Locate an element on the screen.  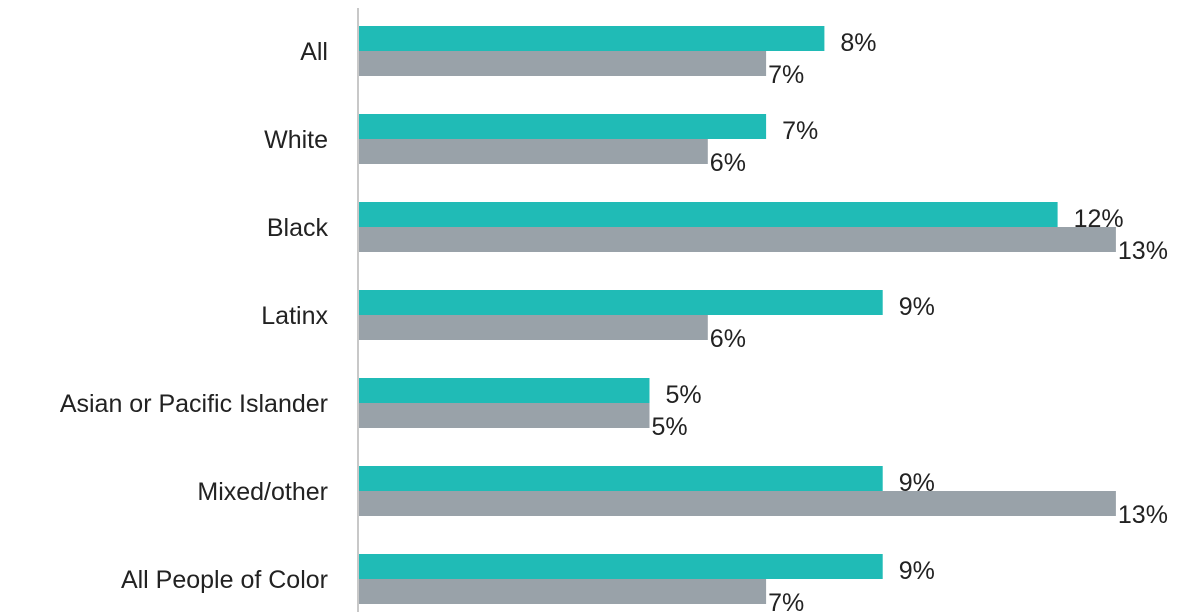
bar-series-2-all is located at coordinates (562, 63).